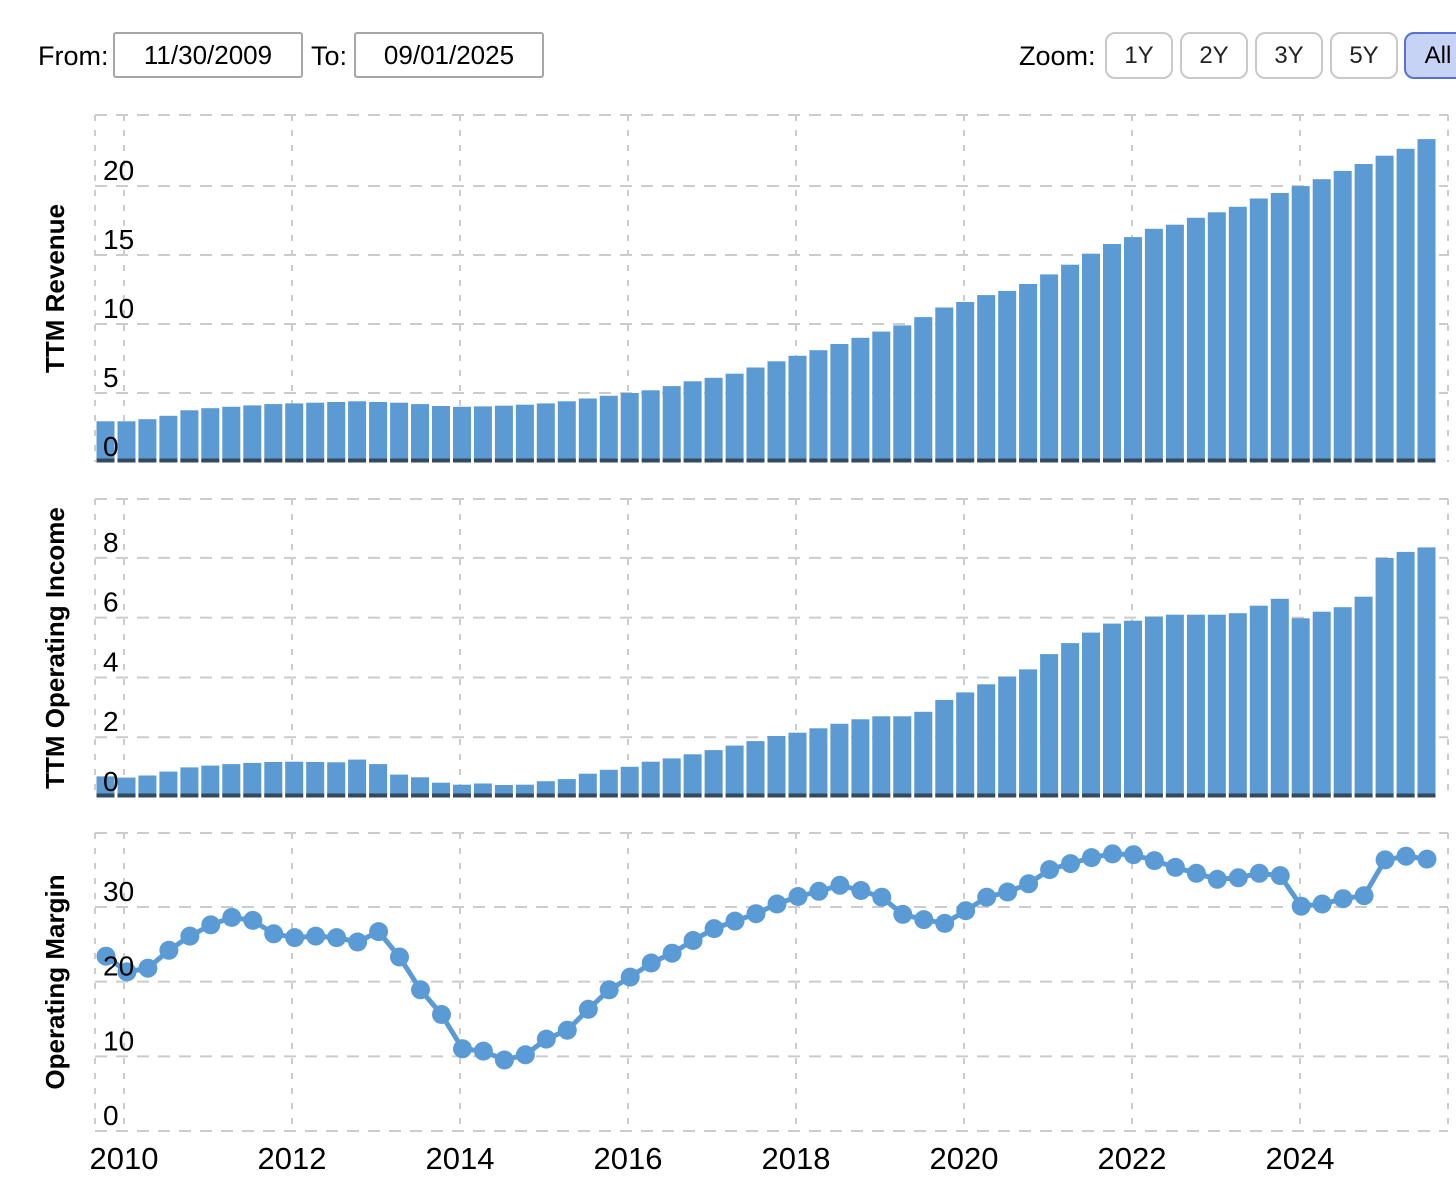 Image resolution: width=1456 pixels, height=1182 pixels. I want to click on svg-text: 2020, so click(964, 1158).